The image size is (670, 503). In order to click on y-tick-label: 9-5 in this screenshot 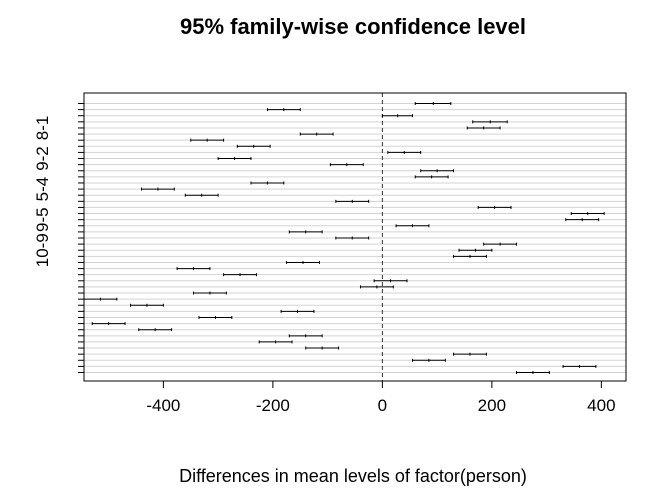, I will do `click(42, 219)`.